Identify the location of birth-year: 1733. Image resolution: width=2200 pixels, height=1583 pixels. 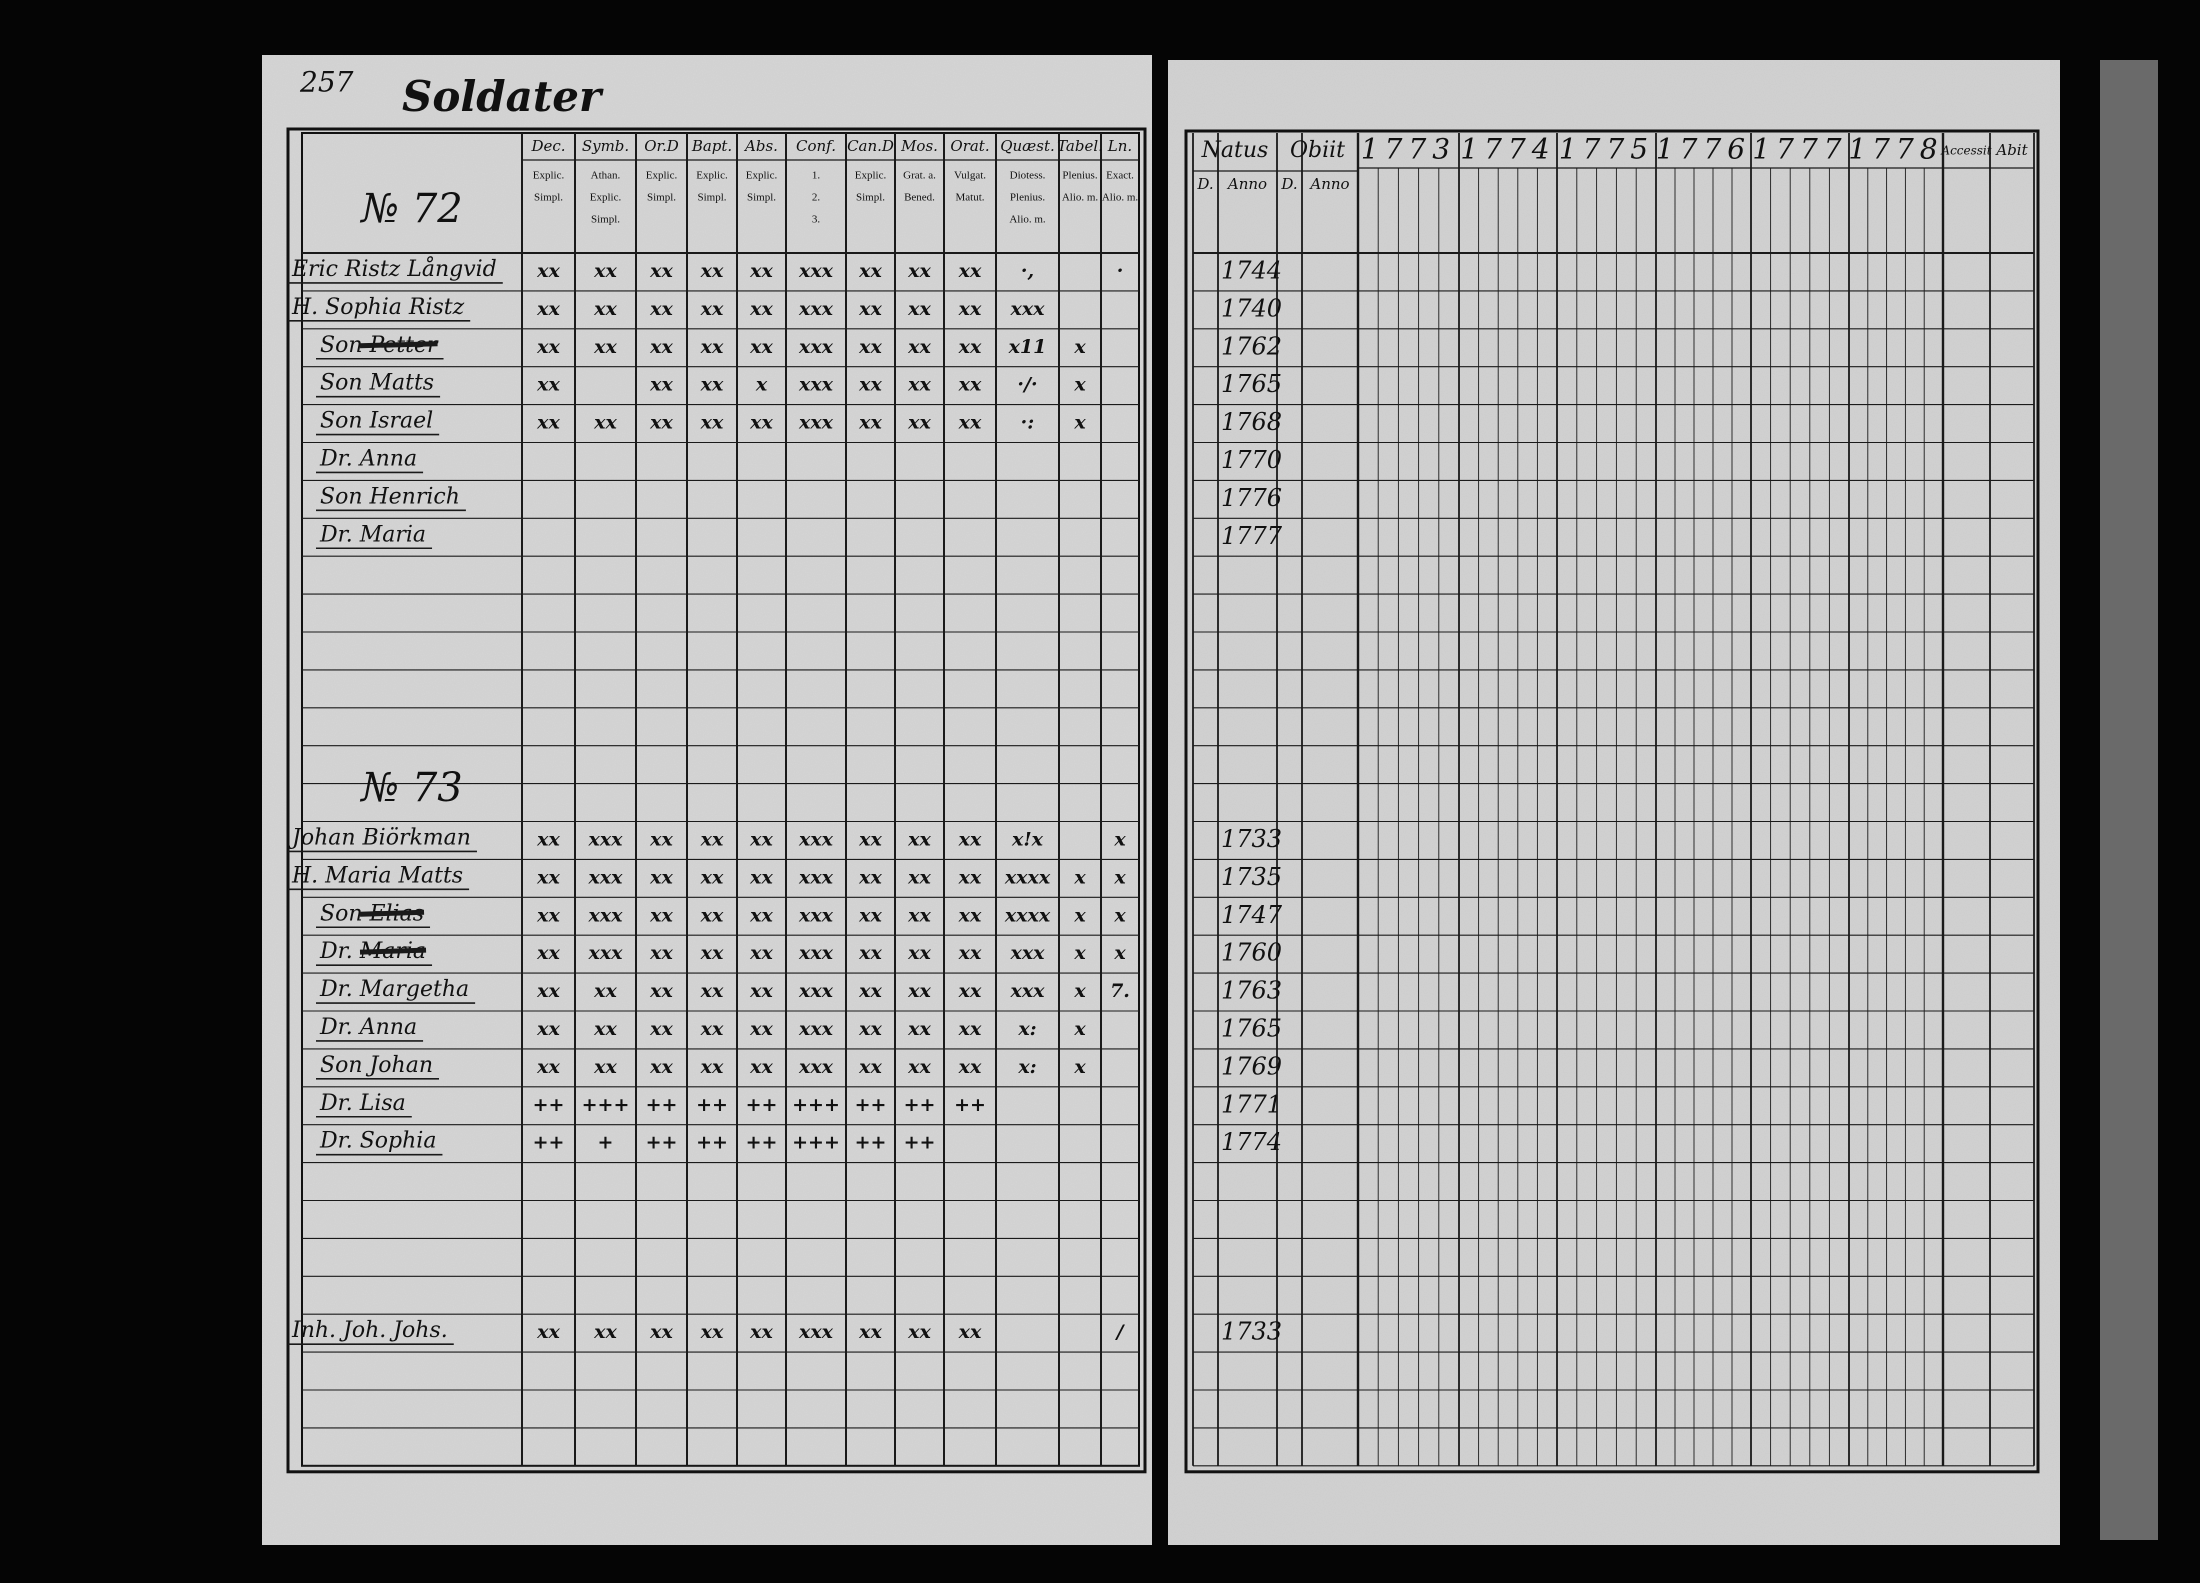
(1251, 839).